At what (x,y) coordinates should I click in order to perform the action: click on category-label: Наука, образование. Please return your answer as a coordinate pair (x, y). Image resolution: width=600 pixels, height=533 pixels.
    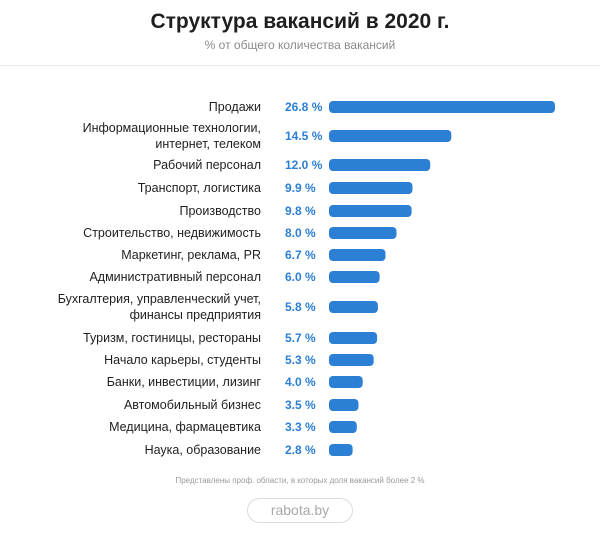
    Looking at the image, I should click on (203, 450).